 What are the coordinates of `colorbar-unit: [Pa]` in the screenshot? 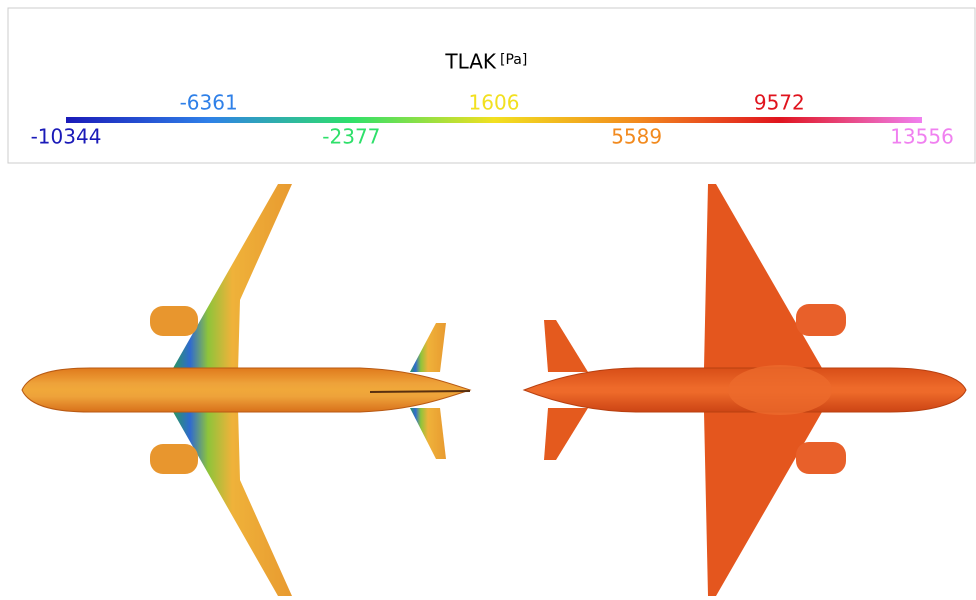 It's located at (513, 60).